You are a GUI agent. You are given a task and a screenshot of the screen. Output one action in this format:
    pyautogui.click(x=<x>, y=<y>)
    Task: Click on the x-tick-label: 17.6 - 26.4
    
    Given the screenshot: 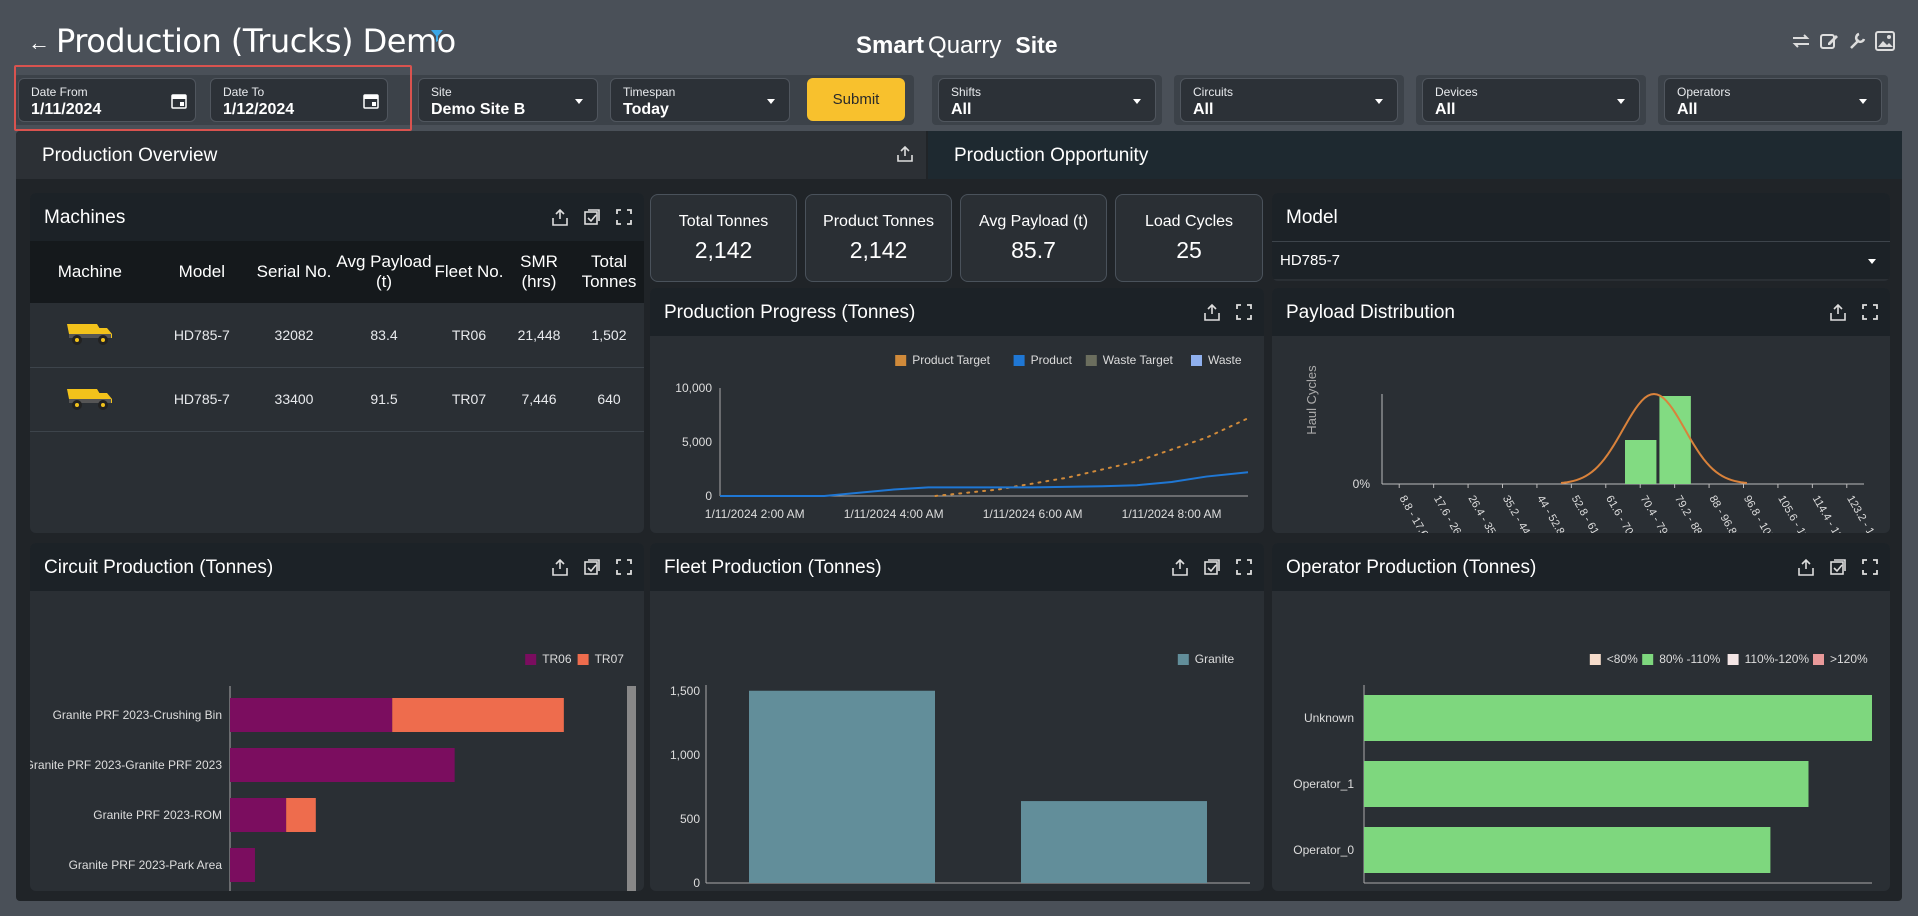 What is the action you would take?
    pyautogui.click(x=1449, y=514)
    